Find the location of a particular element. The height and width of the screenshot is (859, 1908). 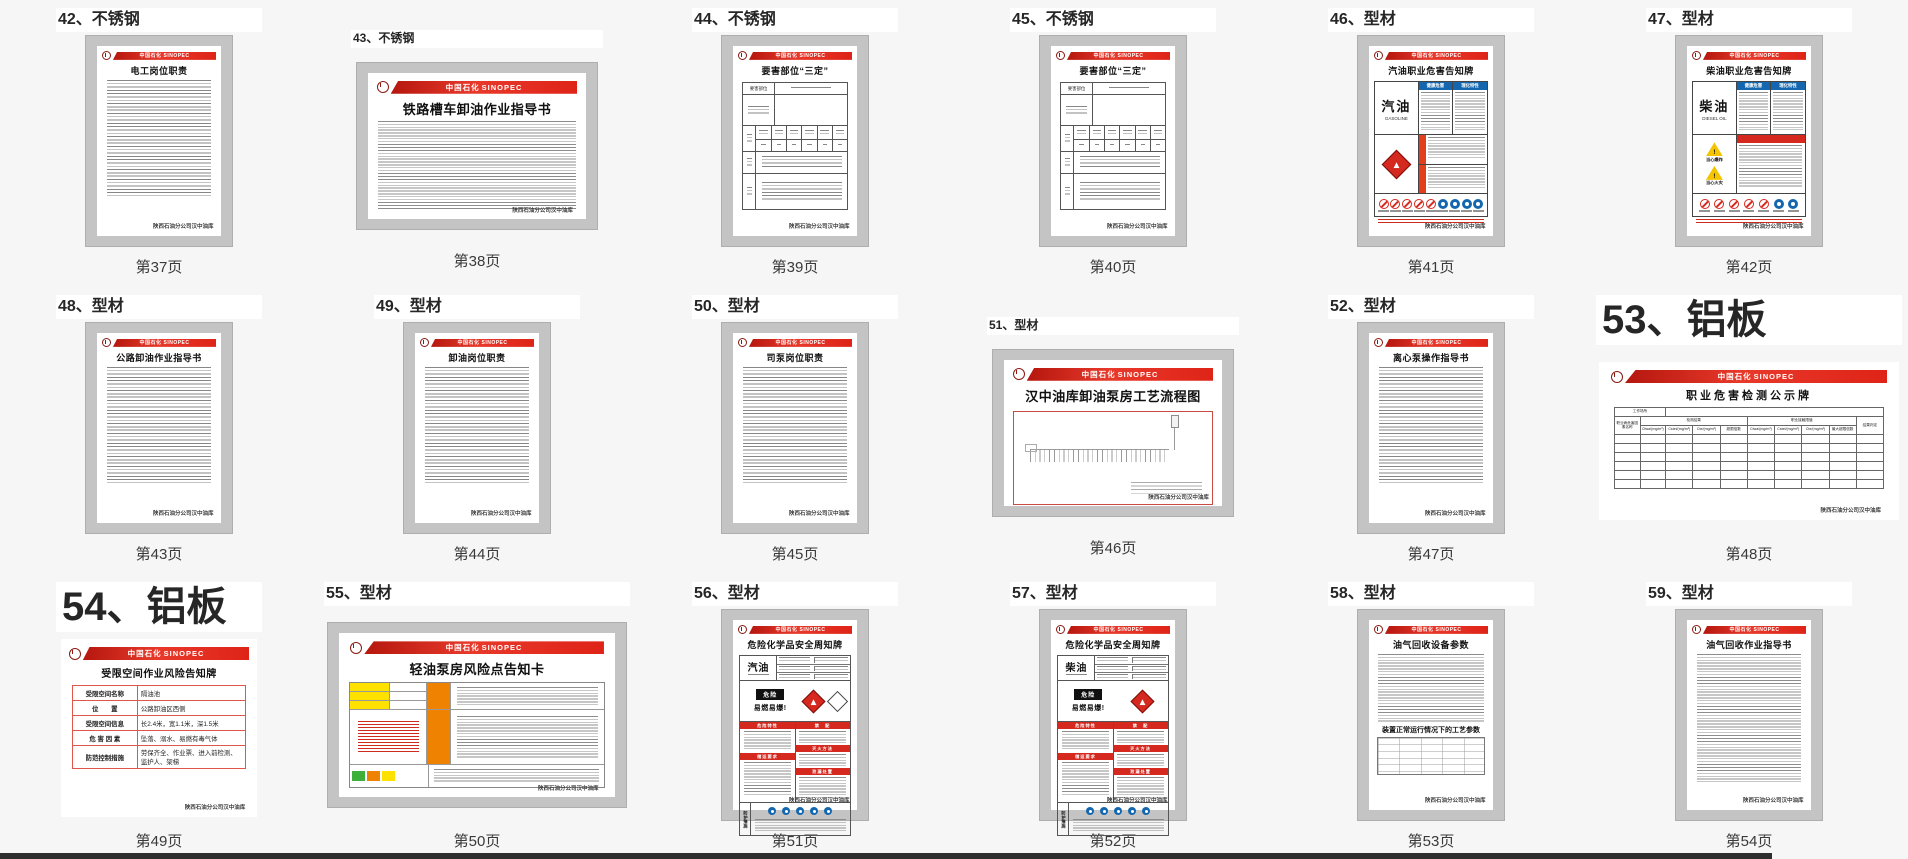

sections-grid: 危险特性 储运要求禁 配灭火方法 泄漏处置 is located at coordinates (795, 763).